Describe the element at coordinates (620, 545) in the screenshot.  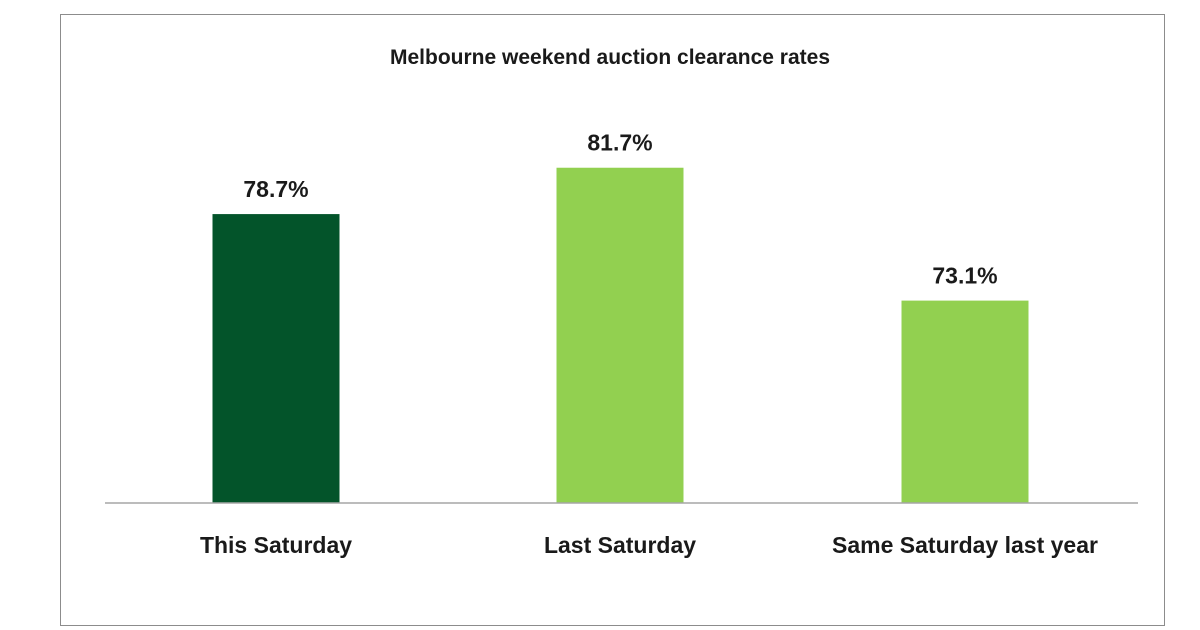
I see `category-label-2: Last Saturday` at that location.